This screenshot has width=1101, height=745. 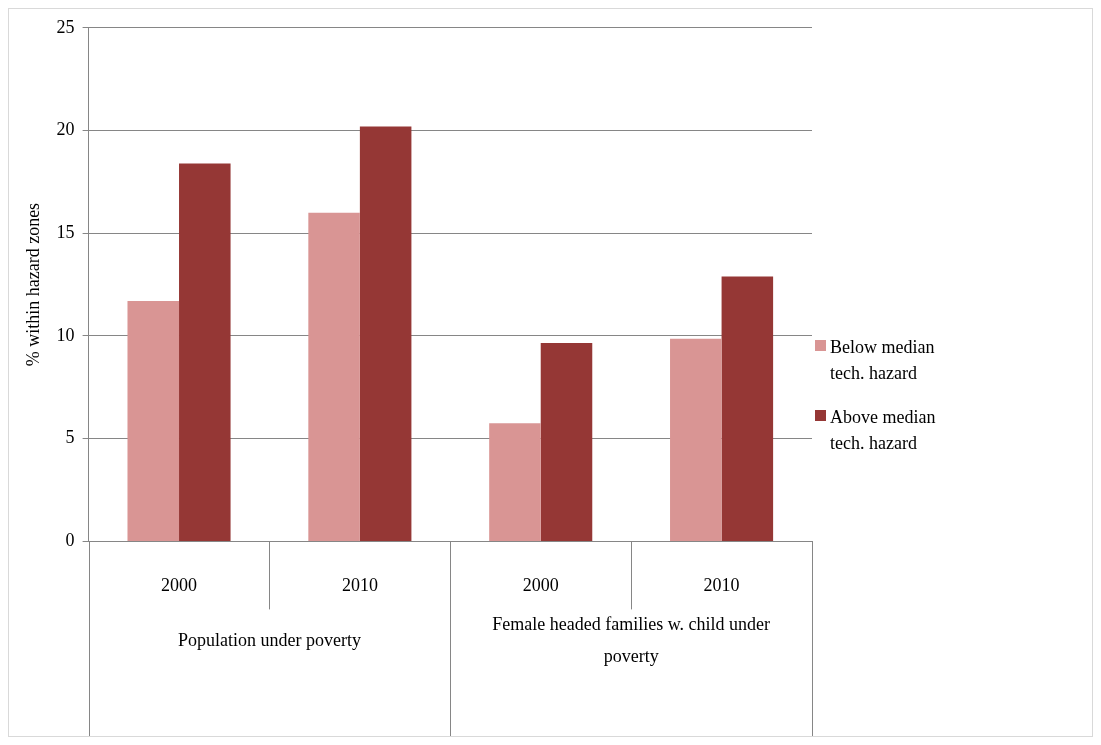 I want to click on y-tick-label: 10, so click(x=65, y=334).